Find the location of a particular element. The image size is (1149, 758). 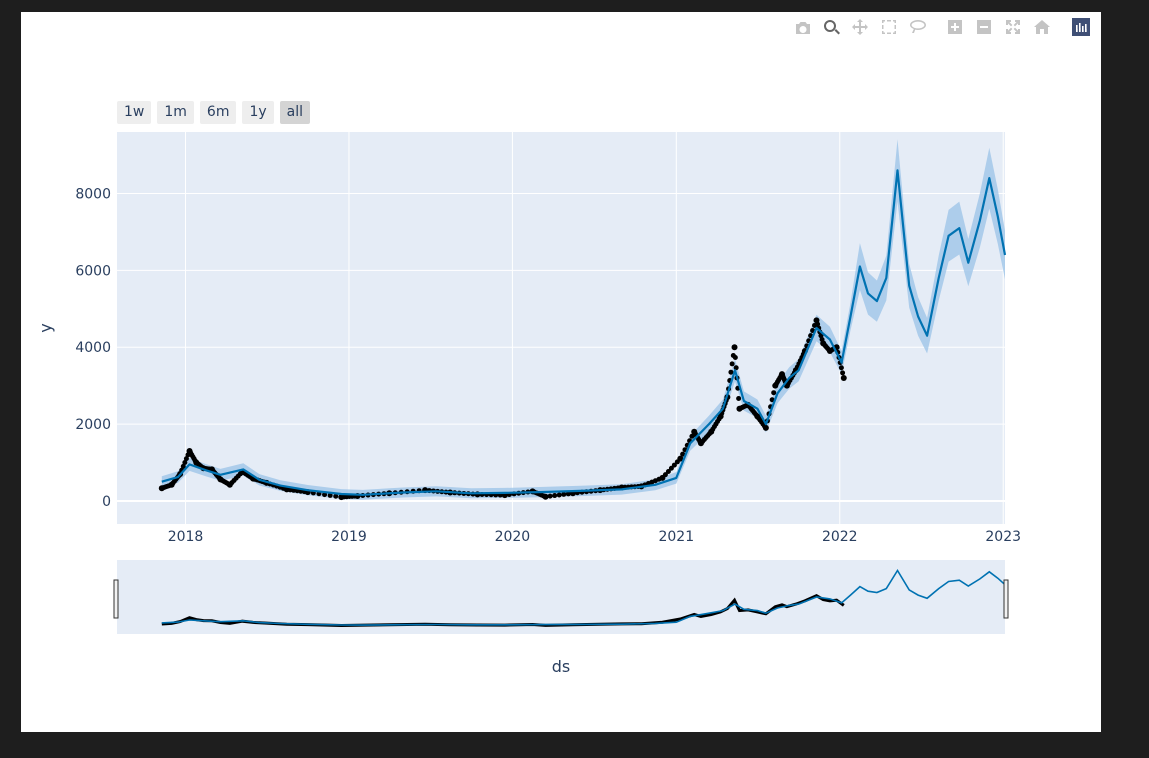

x-tick-label: 2020 is located at coordinates (513, 537).